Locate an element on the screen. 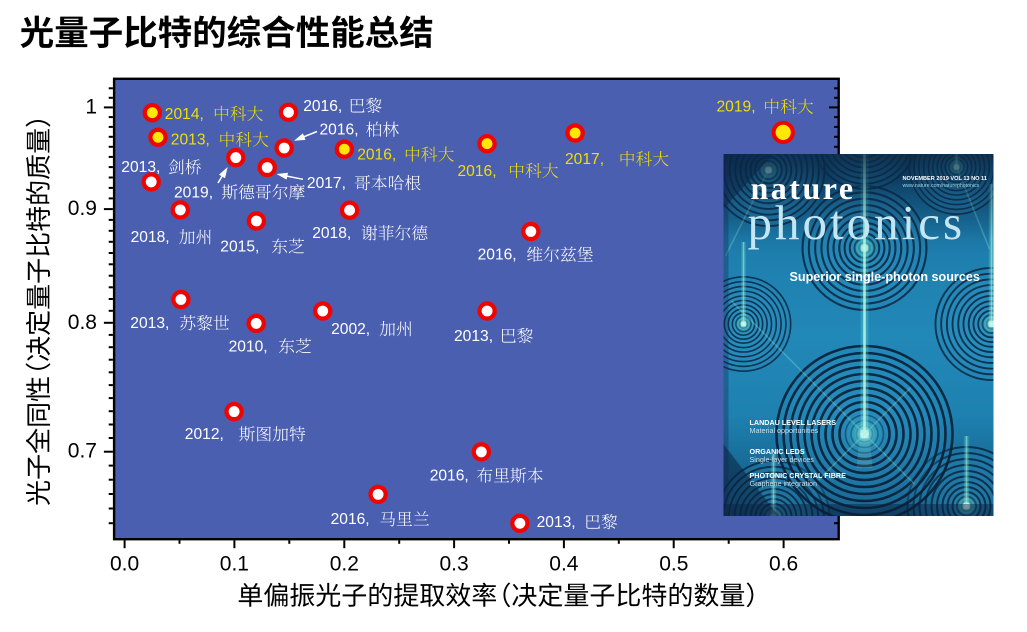 Image resolution: width=1027 pixels, height=632 pixels. svg-text: 2012, is located at coordinates (204, 434).